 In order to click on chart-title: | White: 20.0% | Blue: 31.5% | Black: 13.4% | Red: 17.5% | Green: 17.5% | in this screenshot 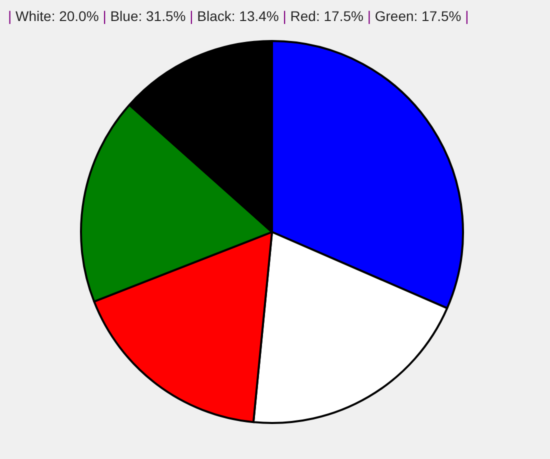, I will do `click(238, 16)`.